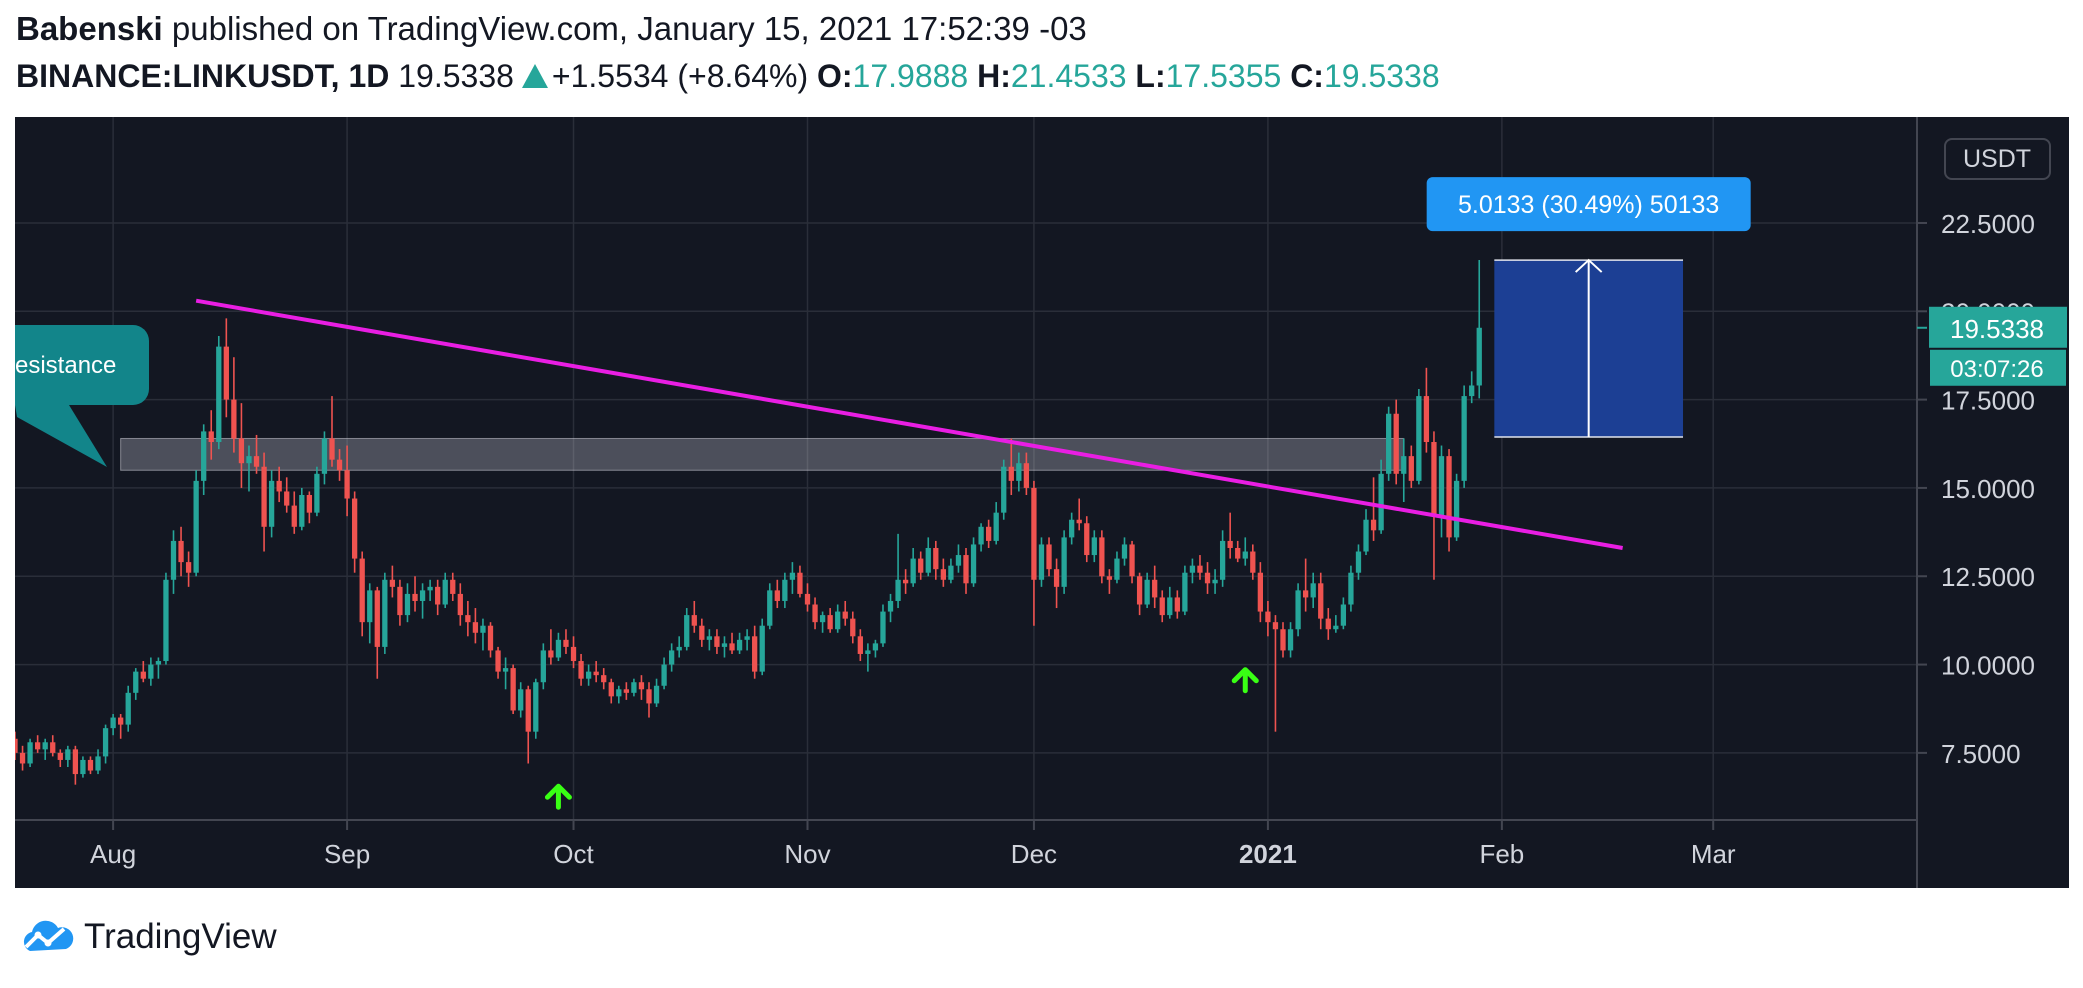 The width and height of the screenshot is (2083, 988). Describe the element at coordinates (834, 76) in the screenshot. I see `open-label: O:` at that location.